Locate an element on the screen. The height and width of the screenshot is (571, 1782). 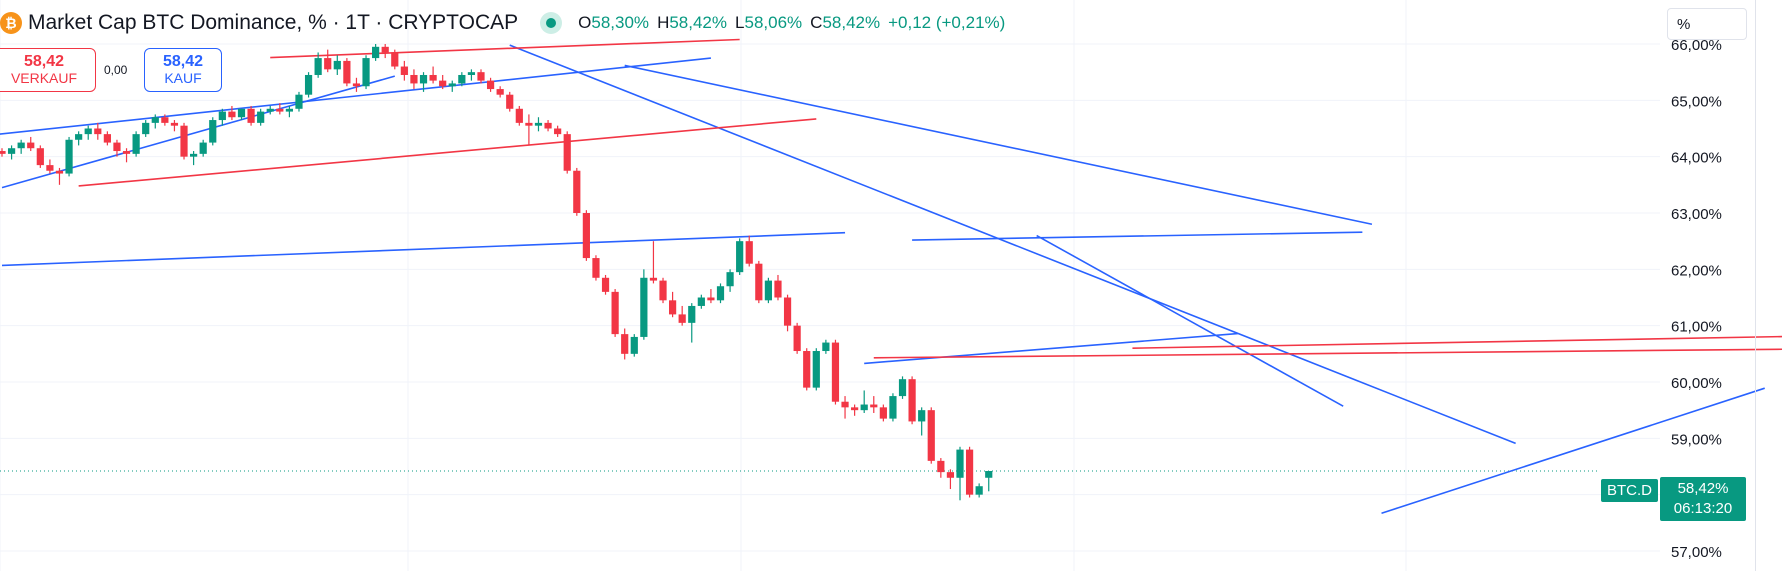
market-status-icon is located at coordinates (551, 23).